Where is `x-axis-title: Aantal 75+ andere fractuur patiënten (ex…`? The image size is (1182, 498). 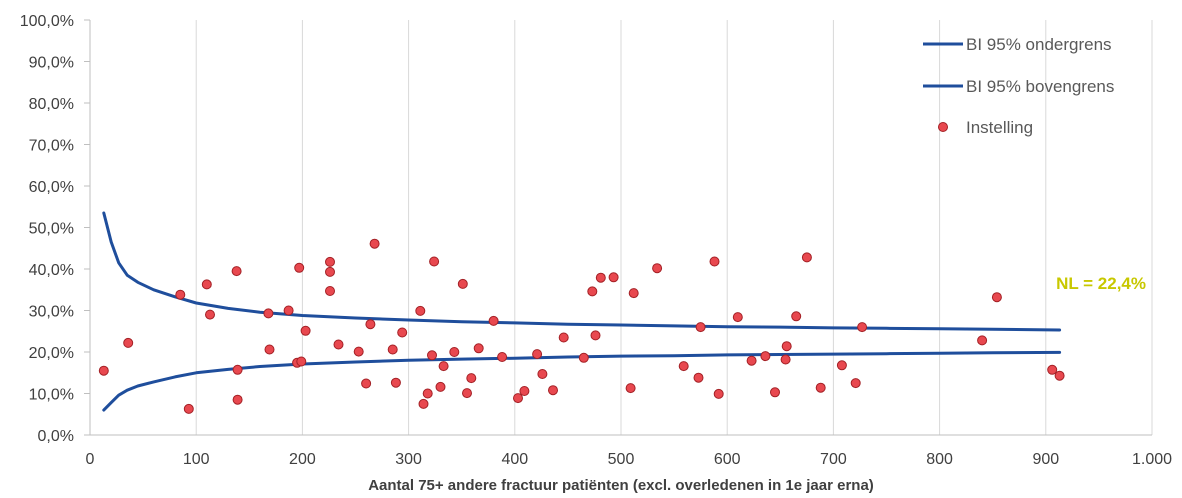 x-axis-title: Aantal 75+ andere fractuur patiënten (ex… is located at coordinates (621, 485).